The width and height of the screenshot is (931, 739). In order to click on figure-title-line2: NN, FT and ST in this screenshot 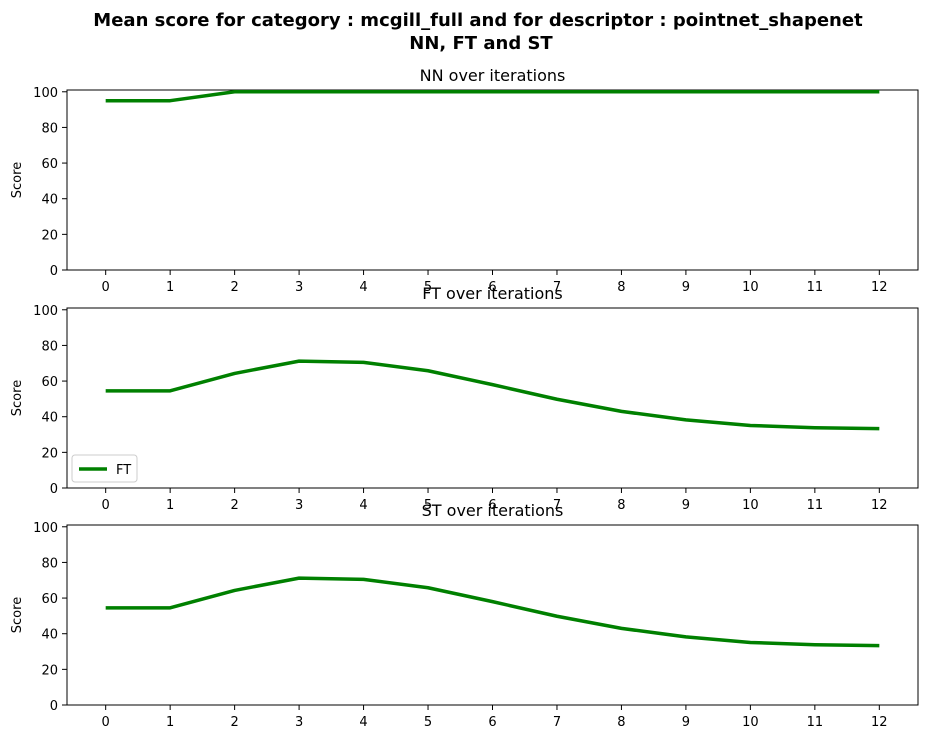, I will do `click(481, 43)`.